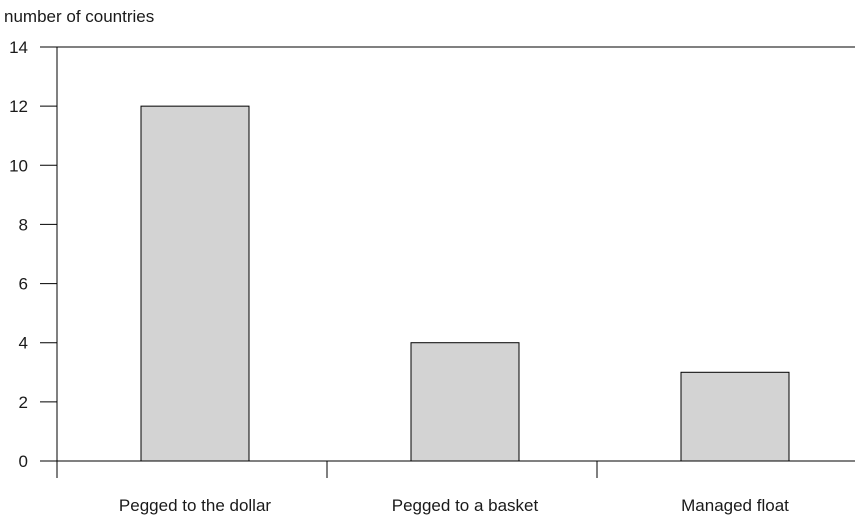 Image resolution: width=855 pixels, height=515 pixels. What do you see at coordinates (33, 254) in the screenshot?
I see `y-axis: 0 2 4 6 8 10 12 14` at bounding box center [33, 254].